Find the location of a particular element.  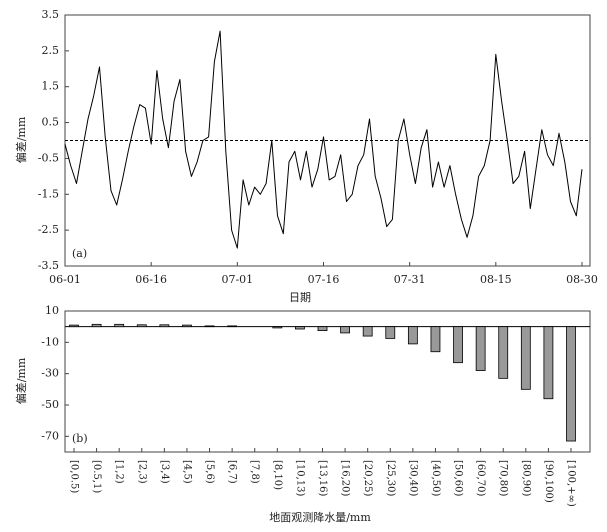

y-tick-label: 0.5 is located at coordinates (51, 122).